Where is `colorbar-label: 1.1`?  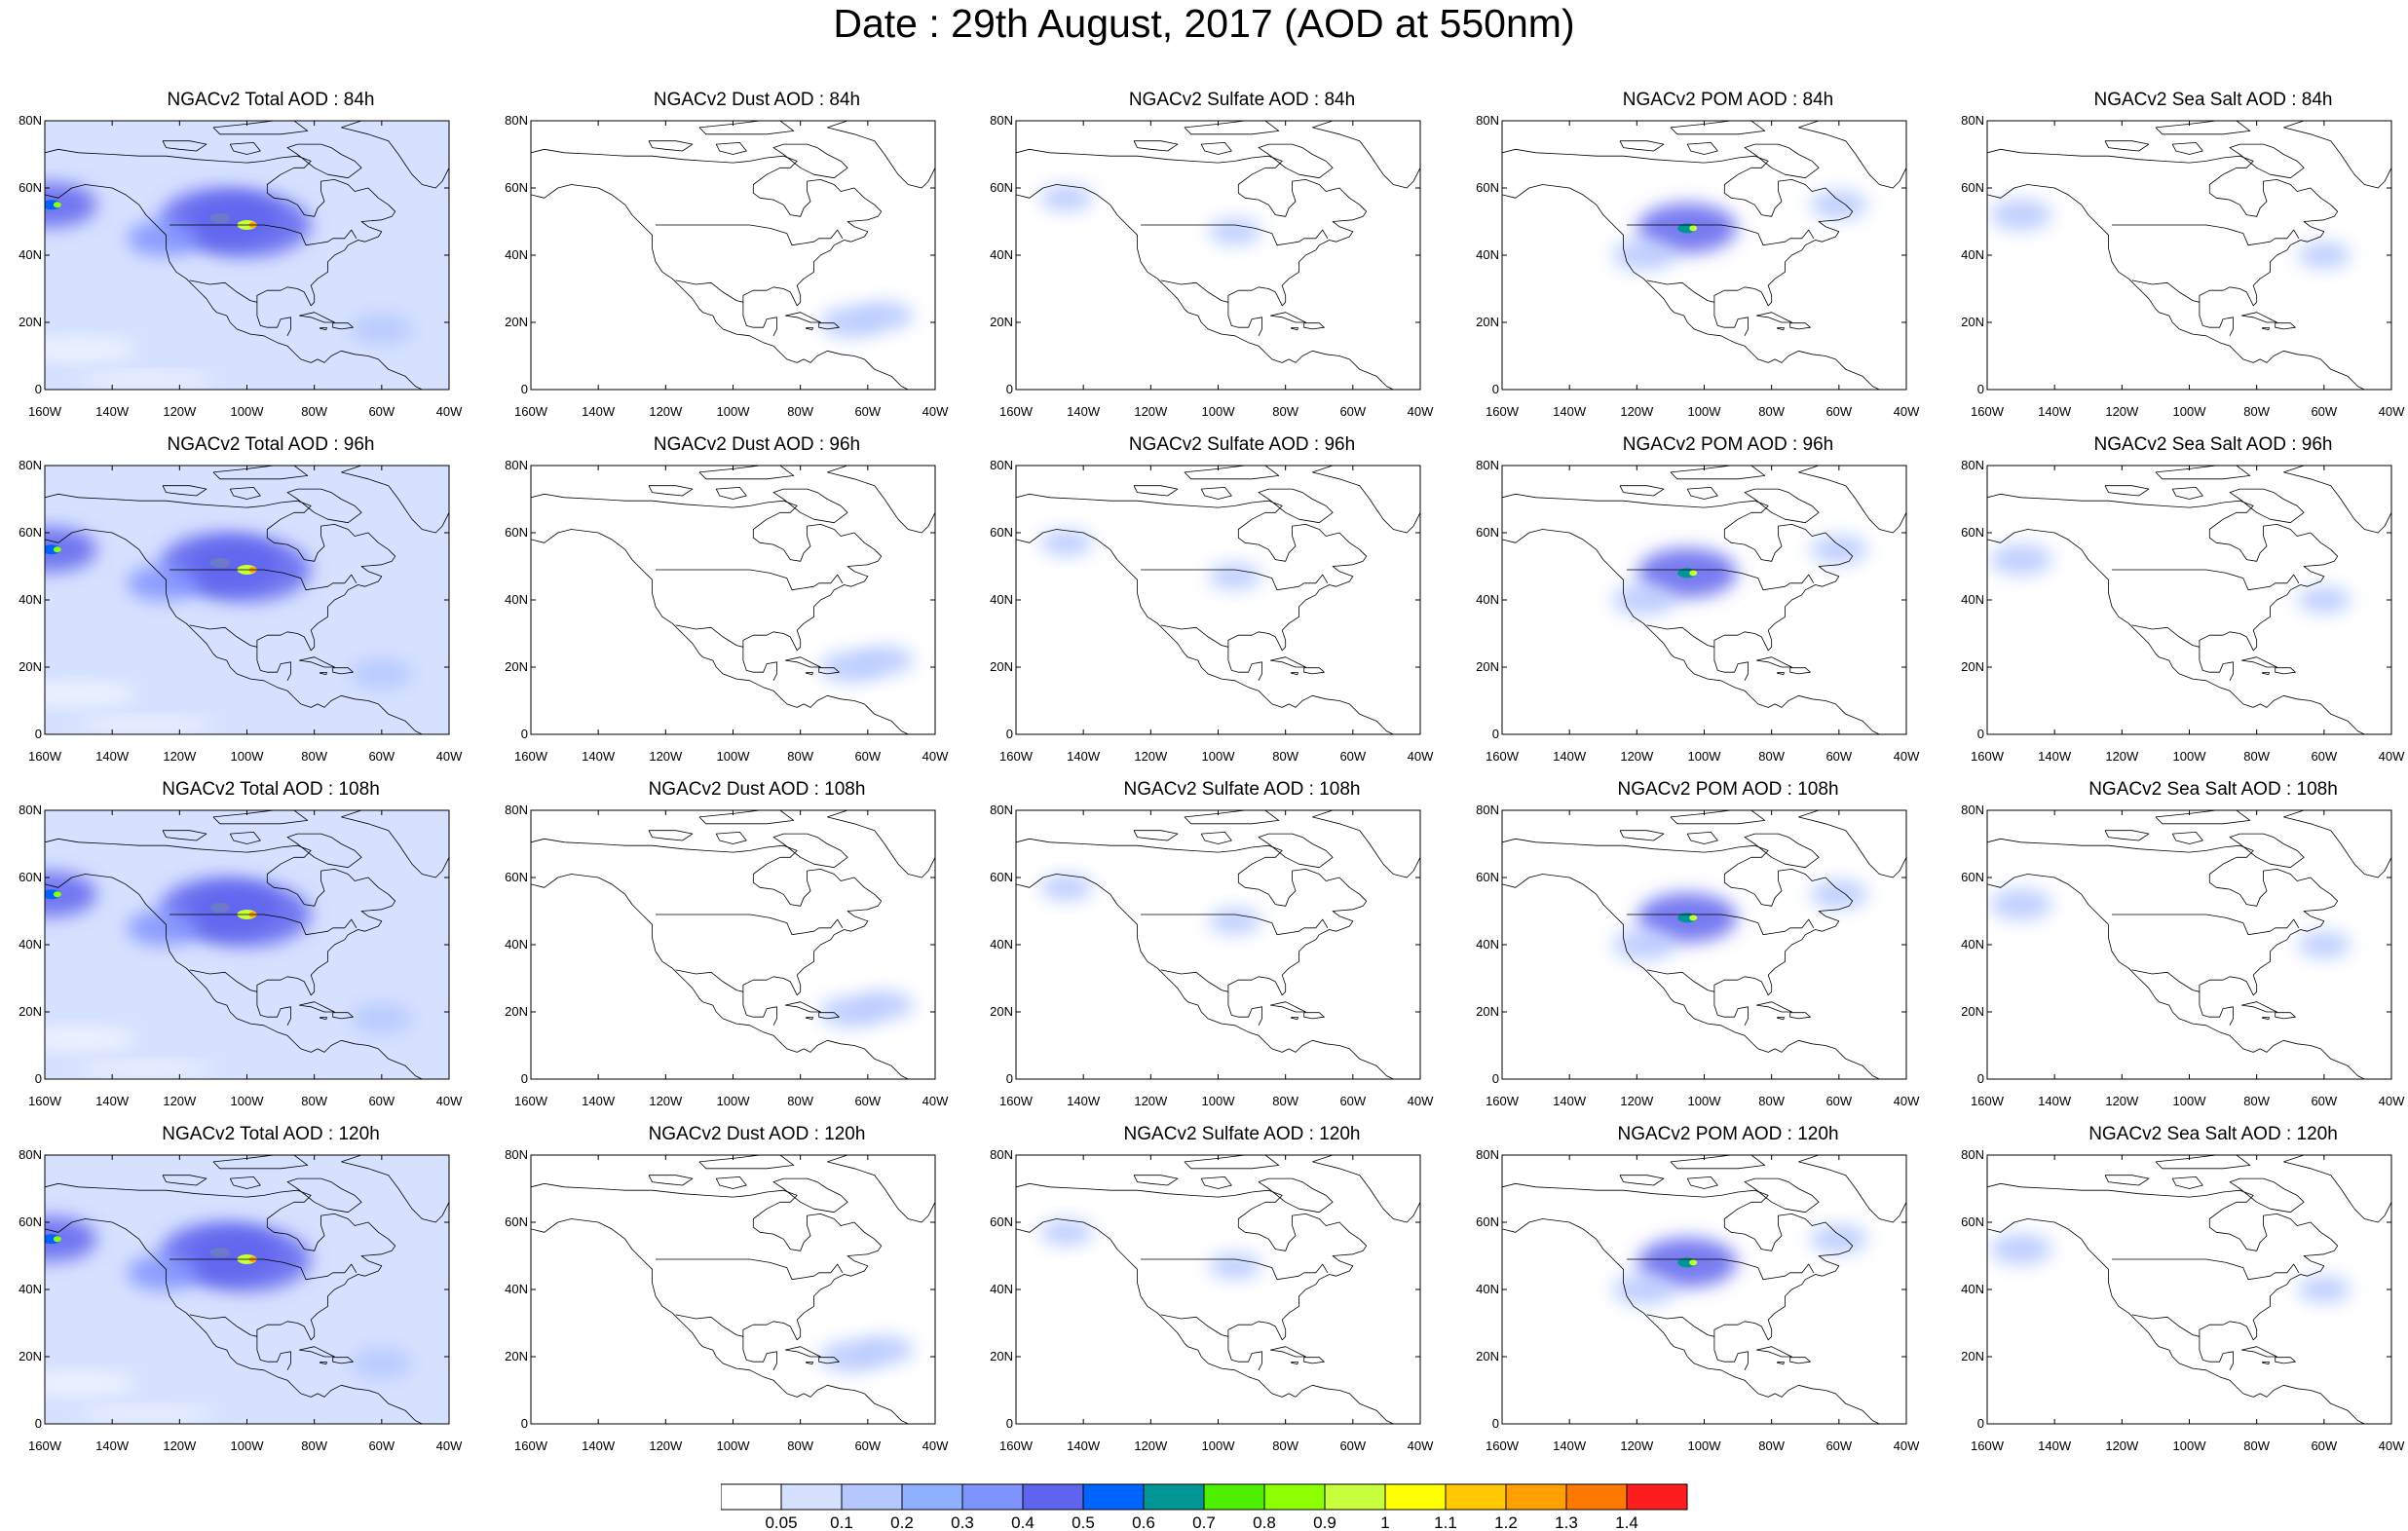 colorbar-label: 1.1 is located at coordinates (1445, 1522).